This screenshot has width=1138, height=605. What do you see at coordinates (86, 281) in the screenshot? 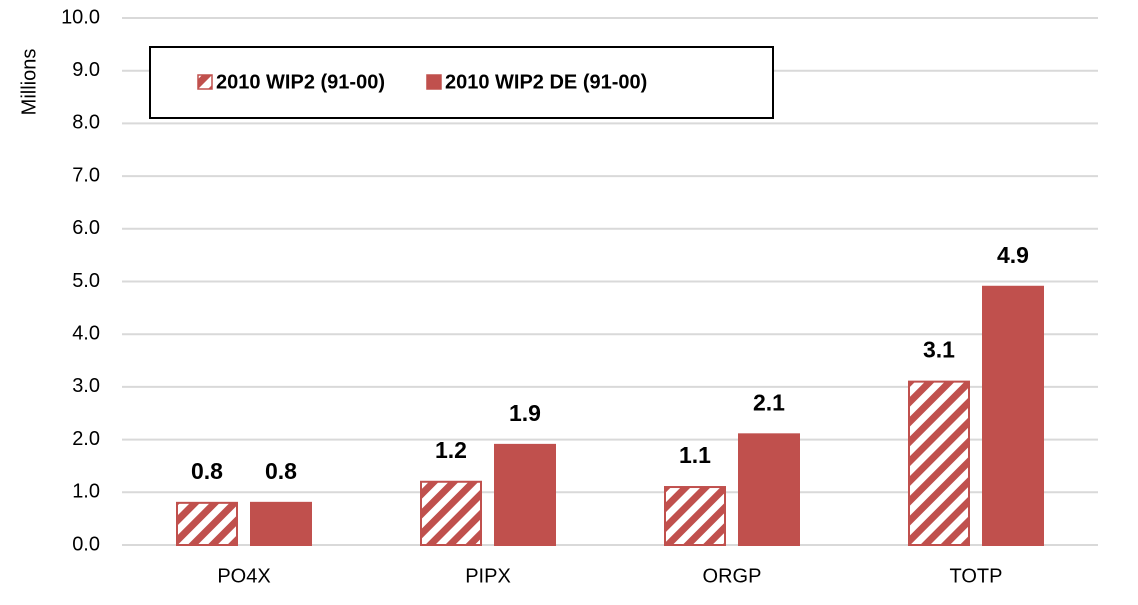
I see `y-tick-label: 5.0` at bounding box center [86, 281].